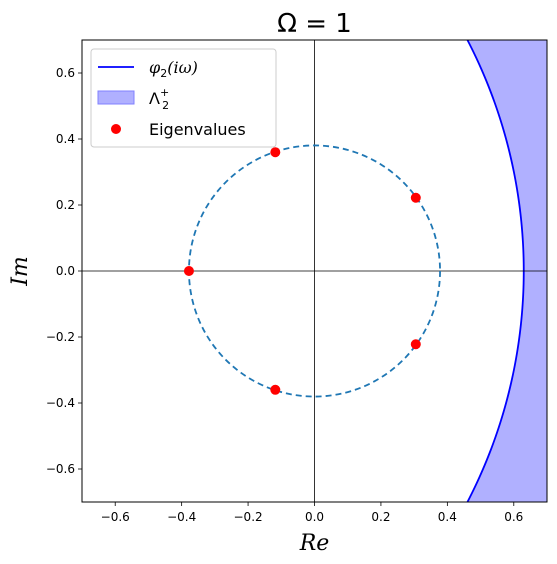  Describe the element at coordinates (65, 205) in the screenshot. I see `y-tick-label: 0.2` at that location.